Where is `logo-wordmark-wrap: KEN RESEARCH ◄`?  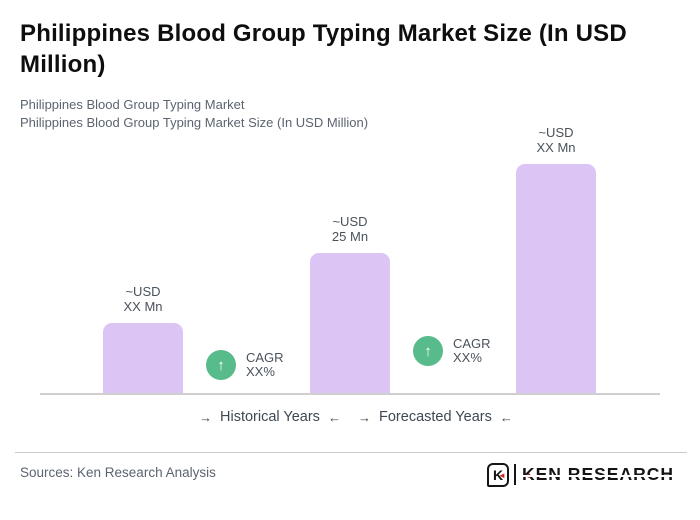
logo-wordmark-wrap: KEN RESEARCH ◄ is located at coordinates (598, 474).